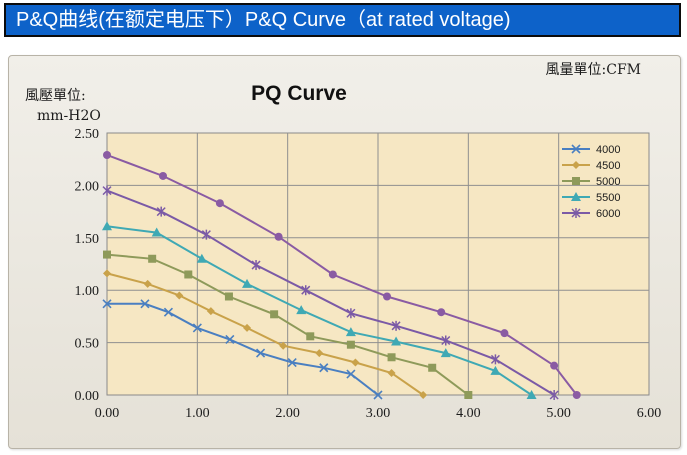 This screenshot has height=455, width=687. I want to click on y-tick-label: 1.50, so click(87, 239).